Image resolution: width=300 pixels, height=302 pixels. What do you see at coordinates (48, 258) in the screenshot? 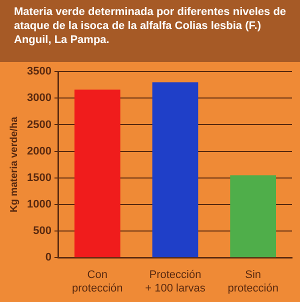
I see `y-tick-label: 0` at bounding box center [48, 258].